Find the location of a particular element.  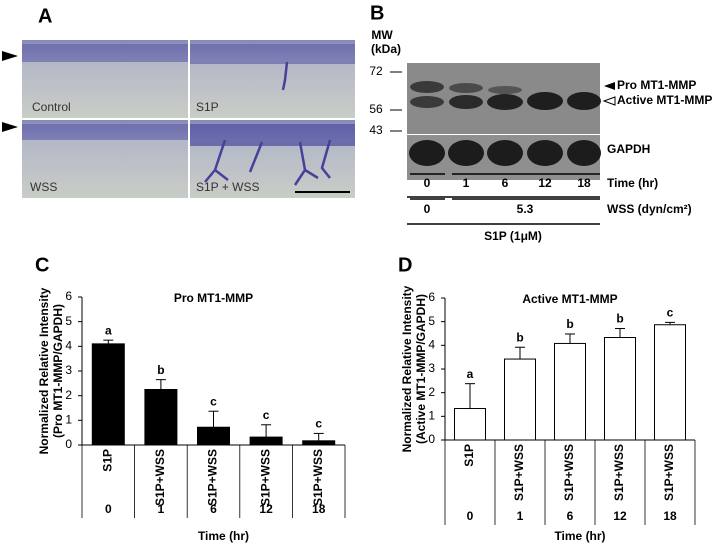

chart-title: Pro MT1-MMP is located at coordinates (213, 298).